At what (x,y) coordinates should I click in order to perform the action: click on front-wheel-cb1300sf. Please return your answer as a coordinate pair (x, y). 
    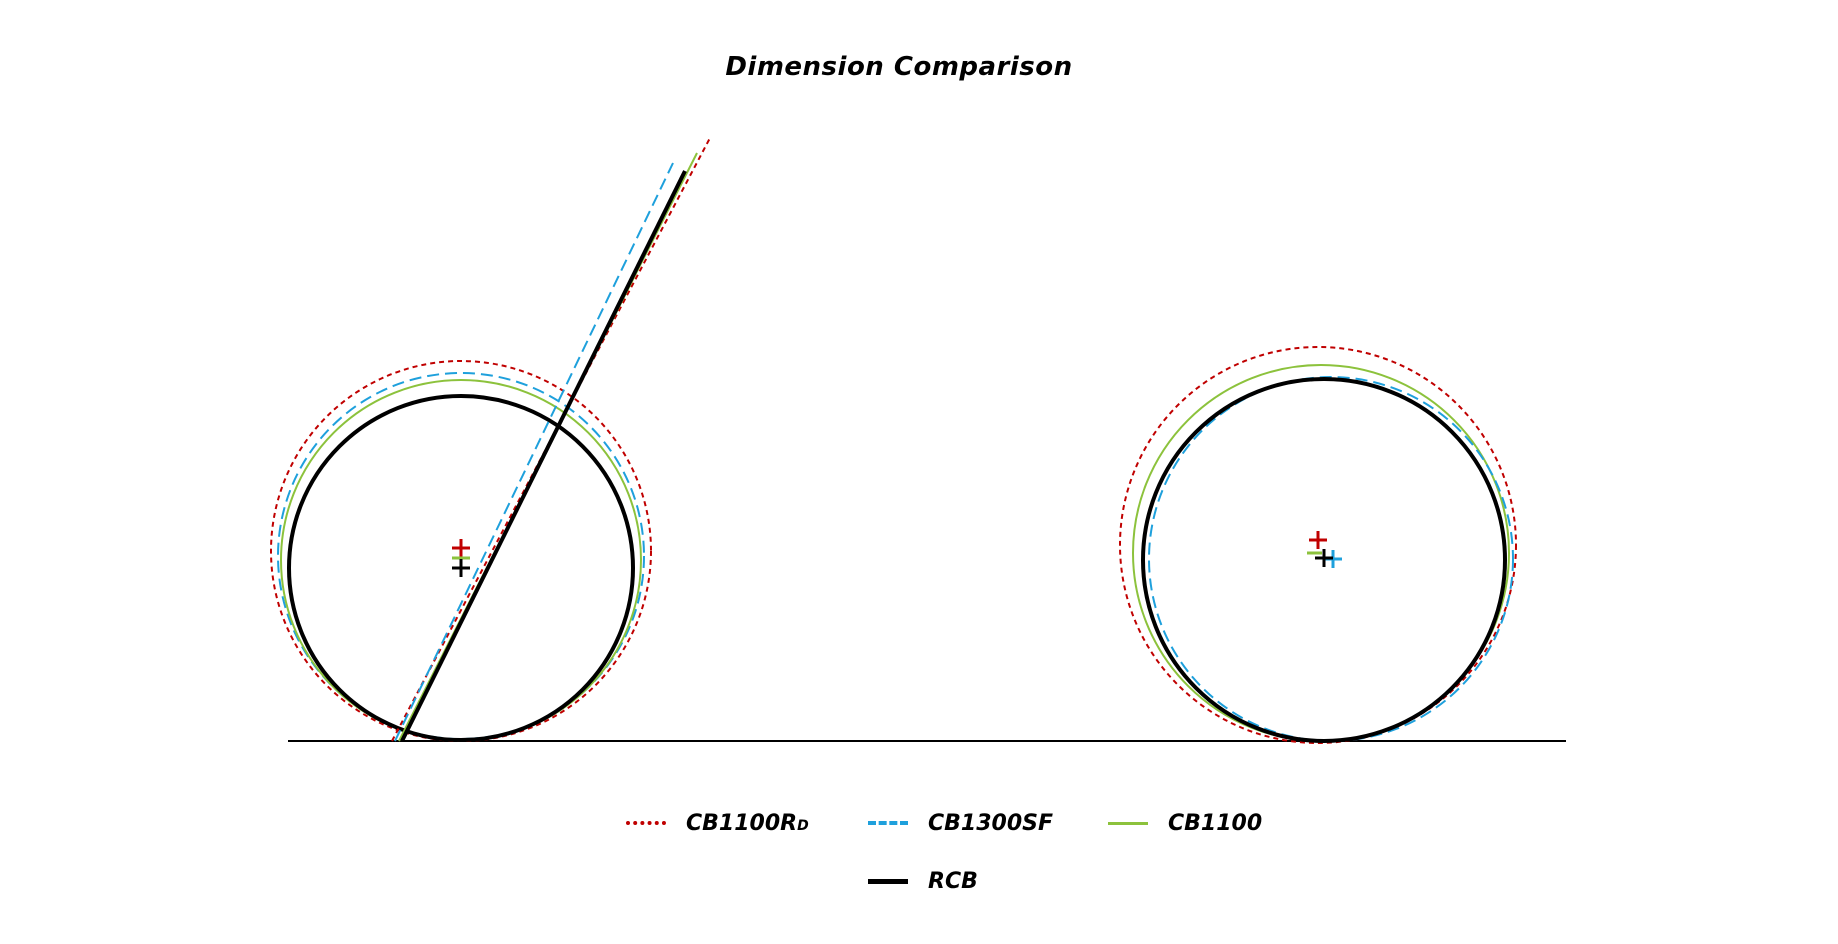
    Looking at the image, I should click on (461, 556).